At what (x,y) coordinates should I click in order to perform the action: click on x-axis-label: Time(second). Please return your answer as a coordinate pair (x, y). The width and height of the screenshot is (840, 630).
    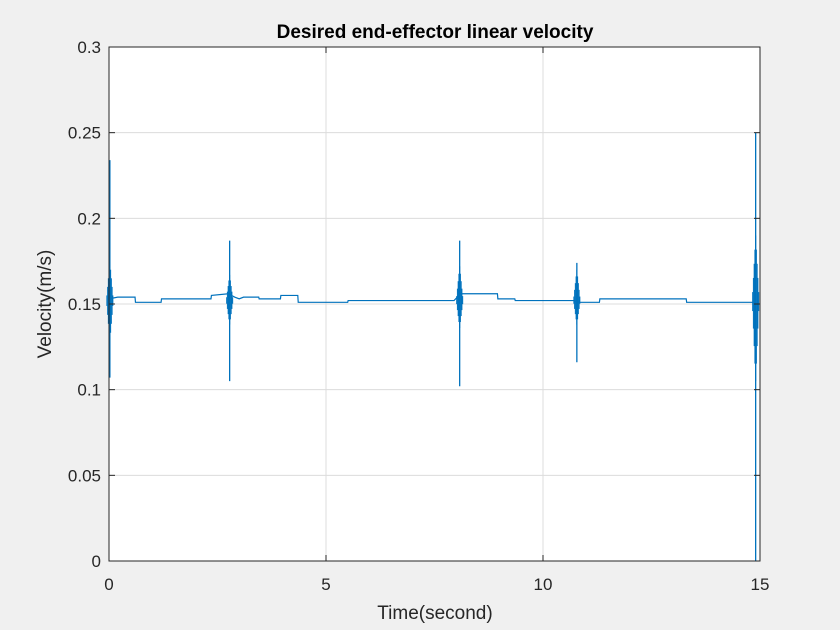
    Looking at the image, I should click on (434, 613).